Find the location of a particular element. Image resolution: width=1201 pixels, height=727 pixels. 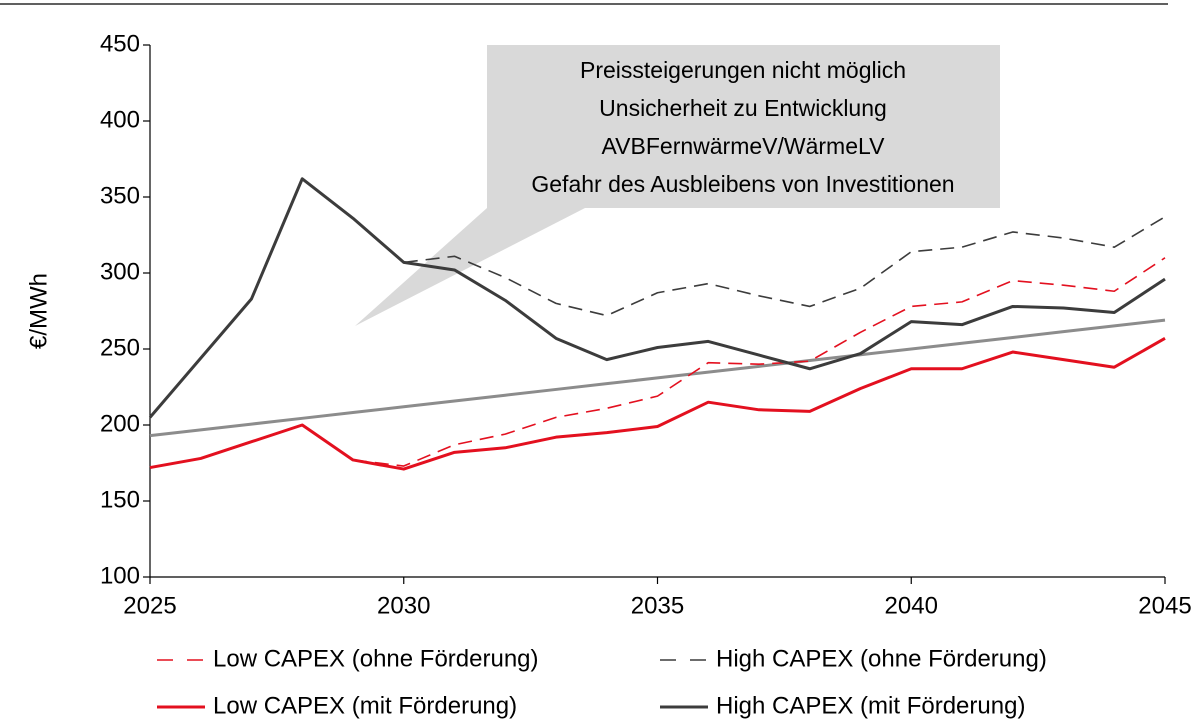

legend-item: High CAPEX (mit Förderung) is located at coordinates (842, 705).